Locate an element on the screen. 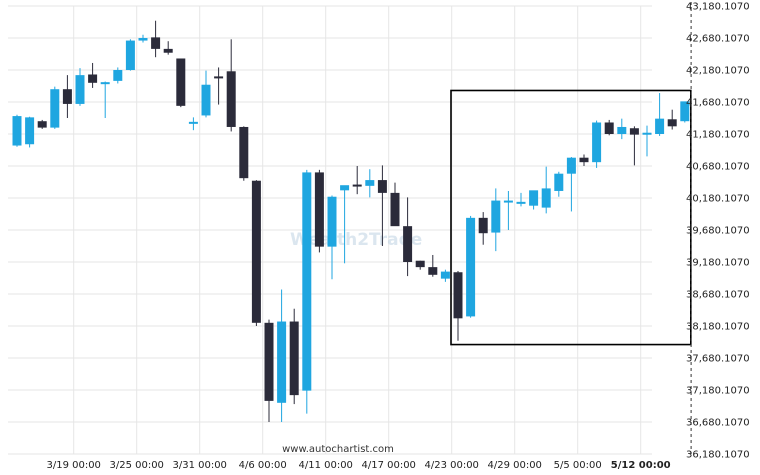 This screenshot has height=475, width=760. y-tick-label: 38,180.1070 is located at coordinates (718, 327).